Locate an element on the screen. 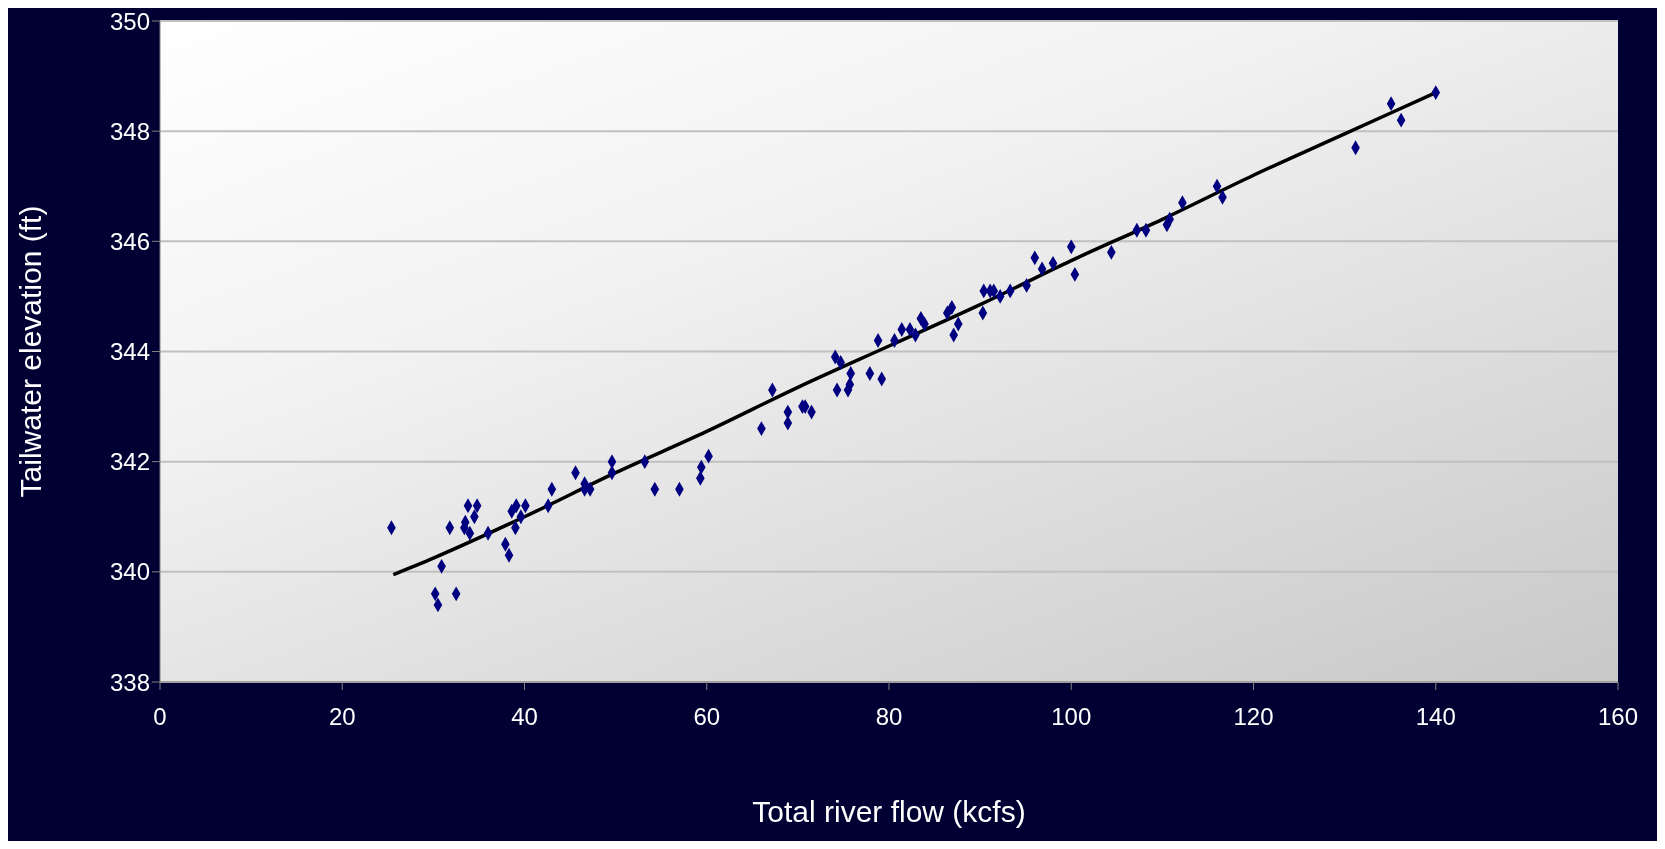 The height and width of the screenshot is (849, 1665). y-tick-label: 344 is located at coordinates (129, 352).